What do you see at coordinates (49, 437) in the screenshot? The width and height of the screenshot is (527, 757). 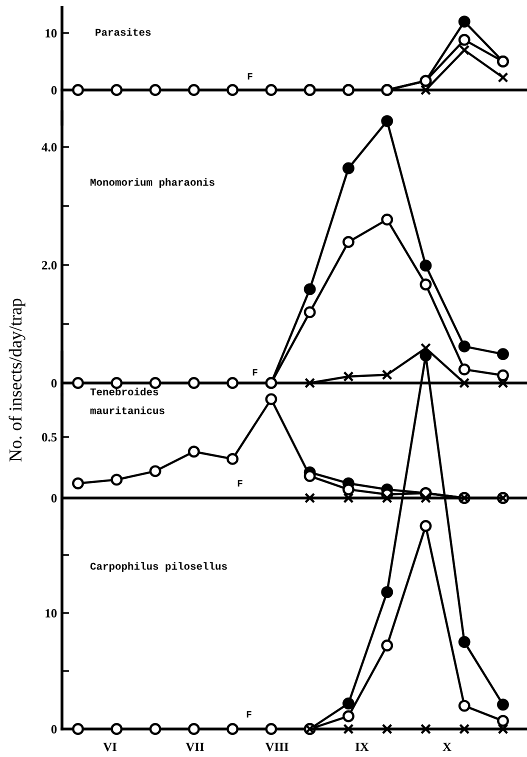 I see `y-tick-label: 0.5` at bounding box center [49, 437].